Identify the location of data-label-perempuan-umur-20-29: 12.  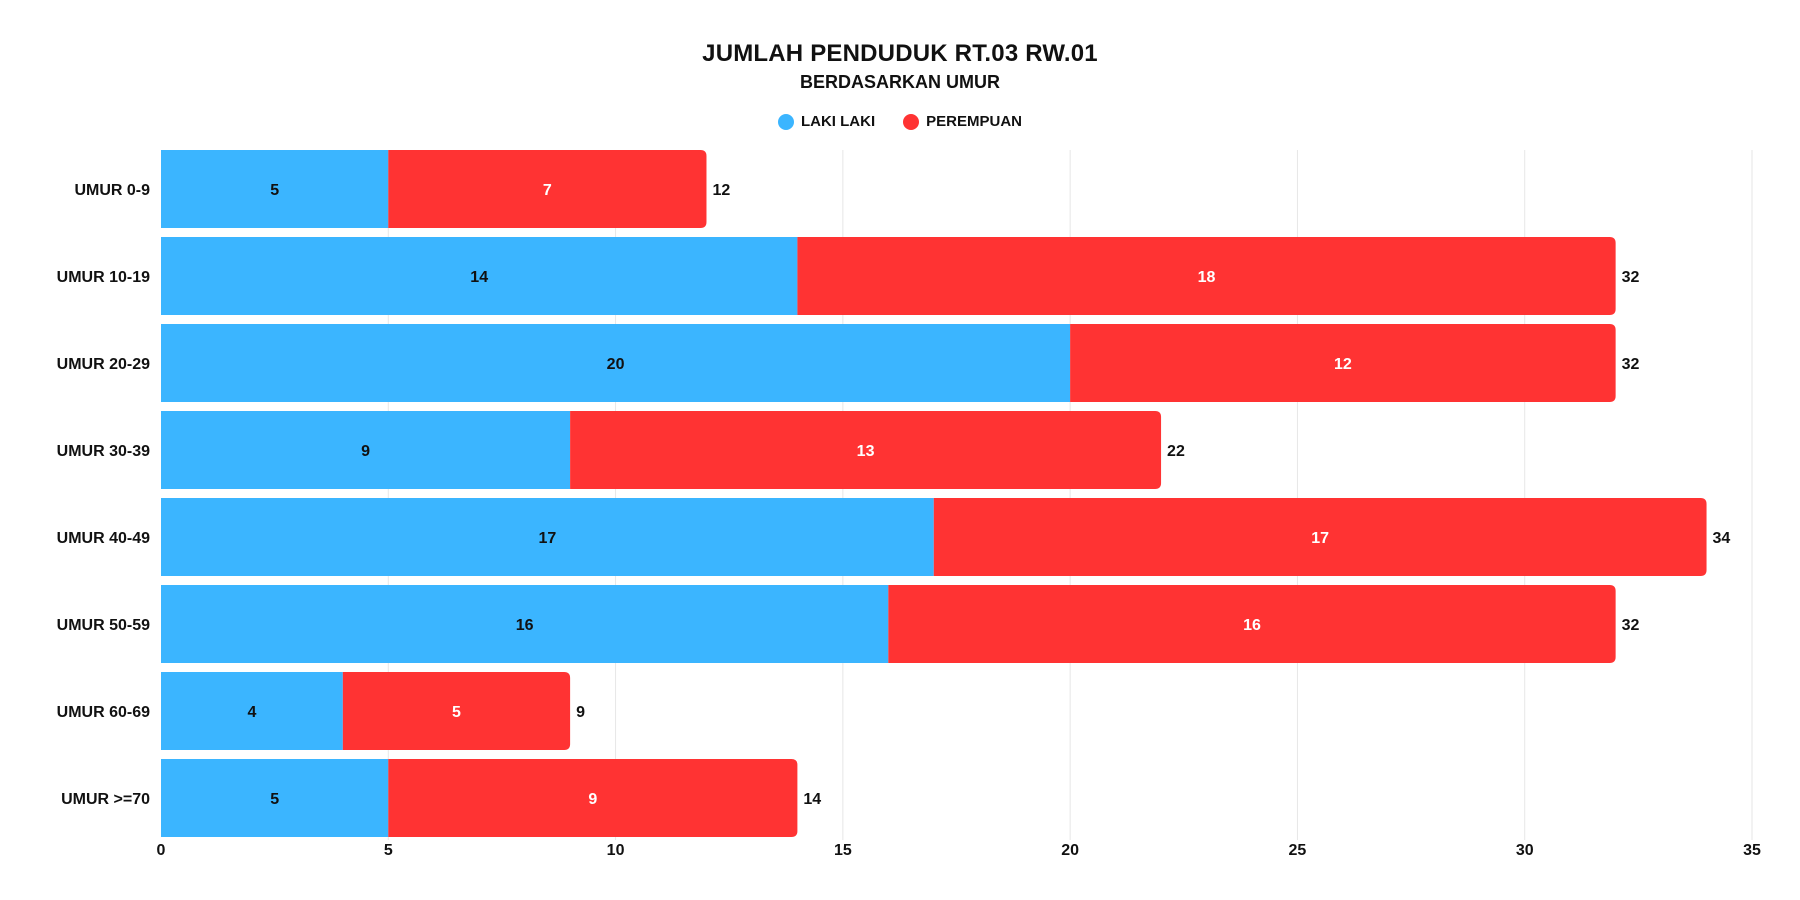
(1343, 364).